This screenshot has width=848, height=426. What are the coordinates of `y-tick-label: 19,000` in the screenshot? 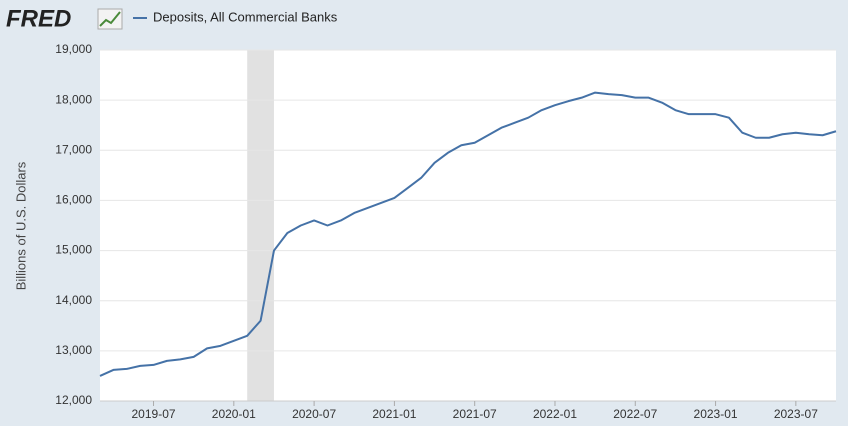 It's located at (73, 49).